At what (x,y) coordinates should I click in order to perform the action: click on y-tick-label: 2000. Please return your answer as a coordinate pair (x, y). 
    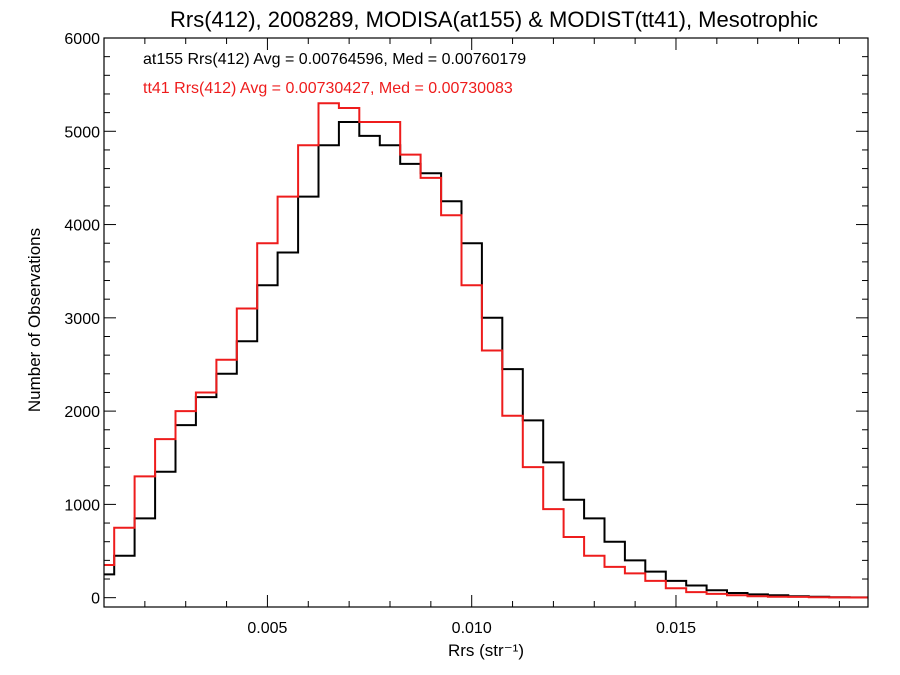
    Looking at the image, I should click on (82, 412).